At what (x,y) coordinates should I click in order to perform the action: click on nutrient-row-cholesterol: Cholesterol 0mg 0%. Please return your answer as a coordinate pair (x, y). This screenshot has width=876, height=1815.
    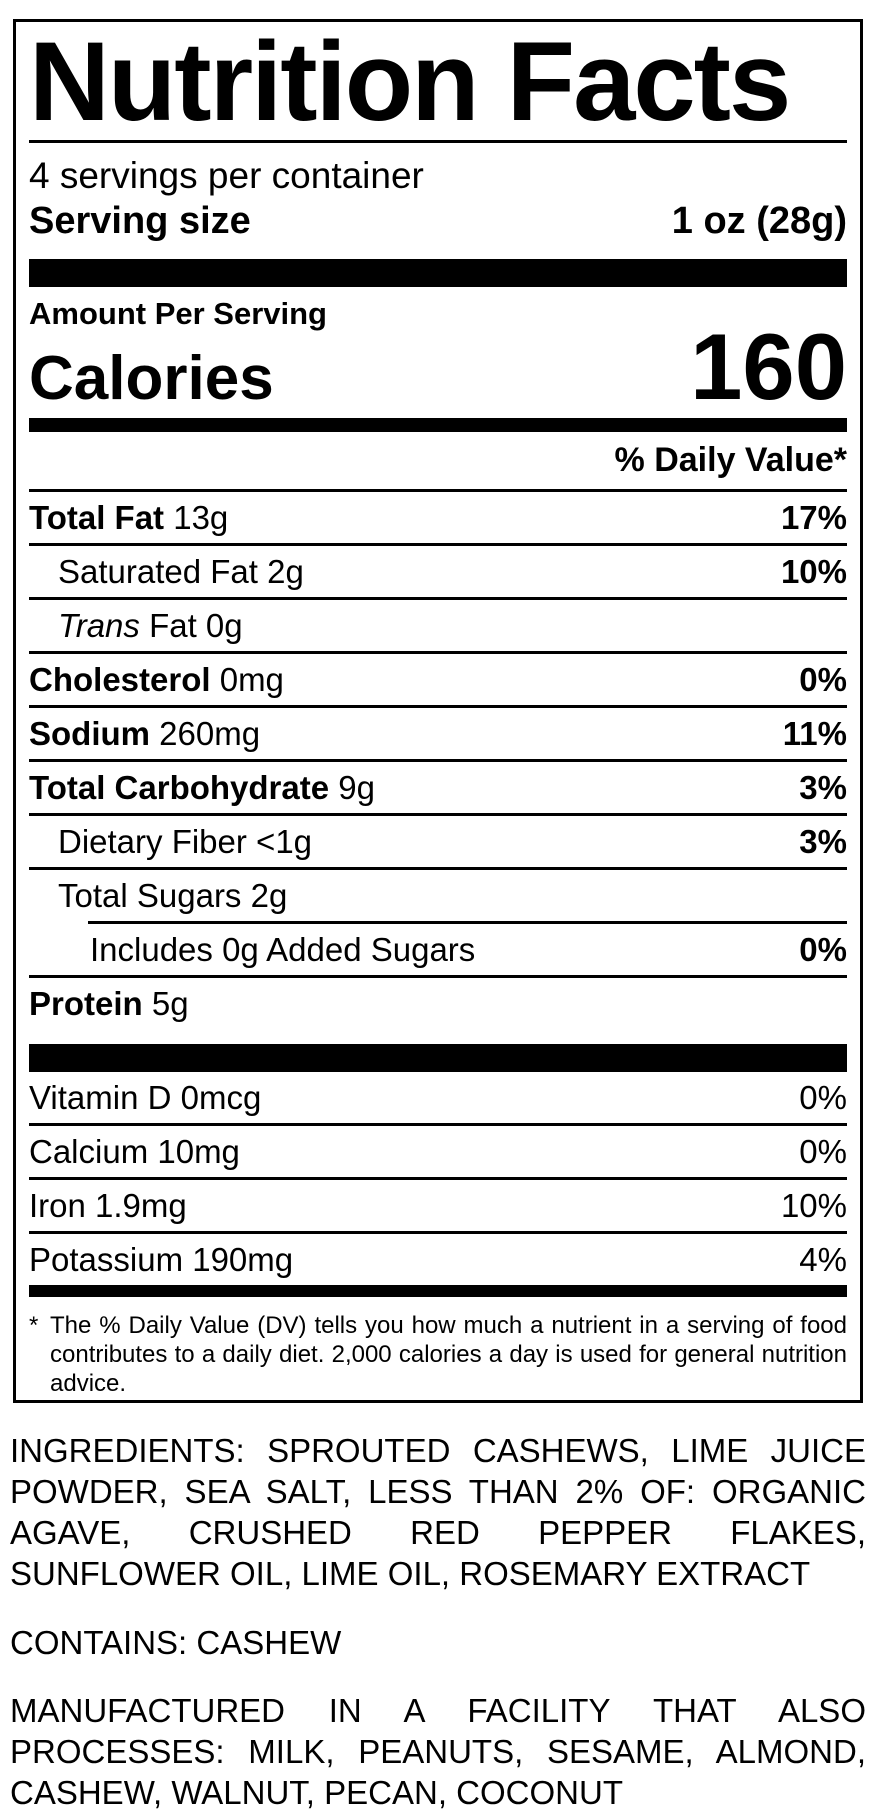
    Looking at the image, I should click on (438, 678).